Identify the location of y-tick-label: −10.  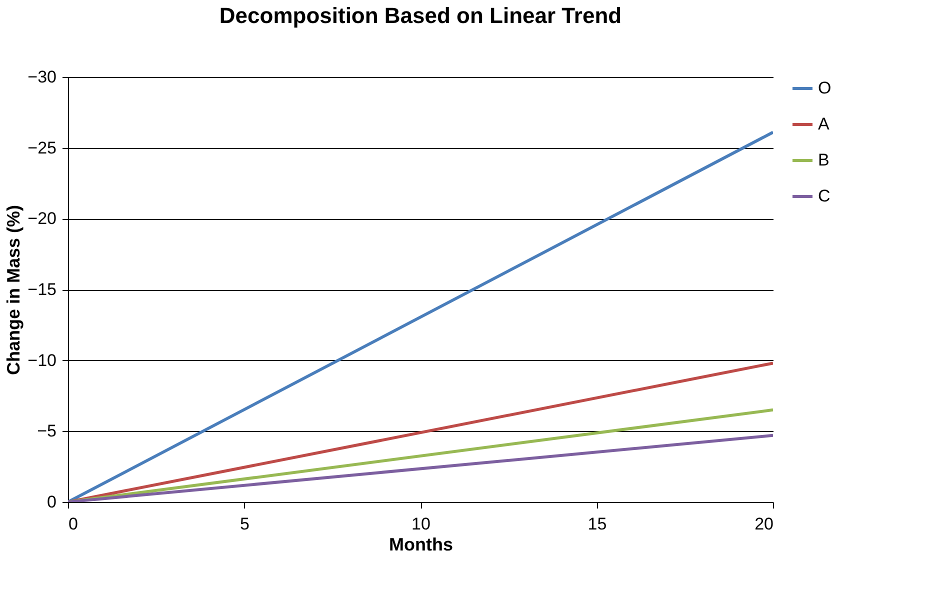
(42, 360).